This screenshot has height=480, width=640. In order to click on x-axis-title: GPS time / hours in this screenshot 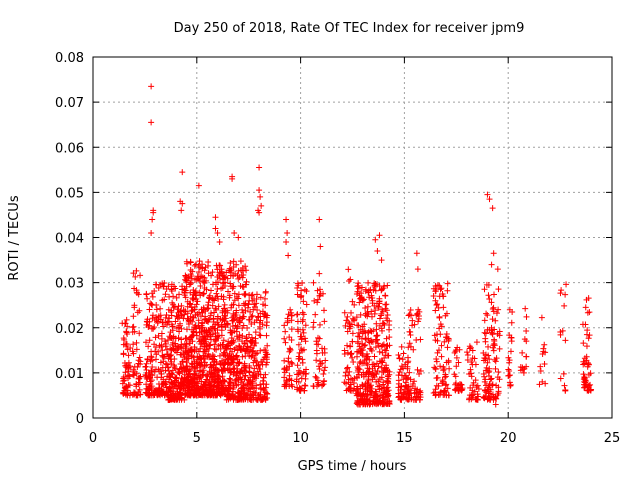, I will do `click(352, 466)`.